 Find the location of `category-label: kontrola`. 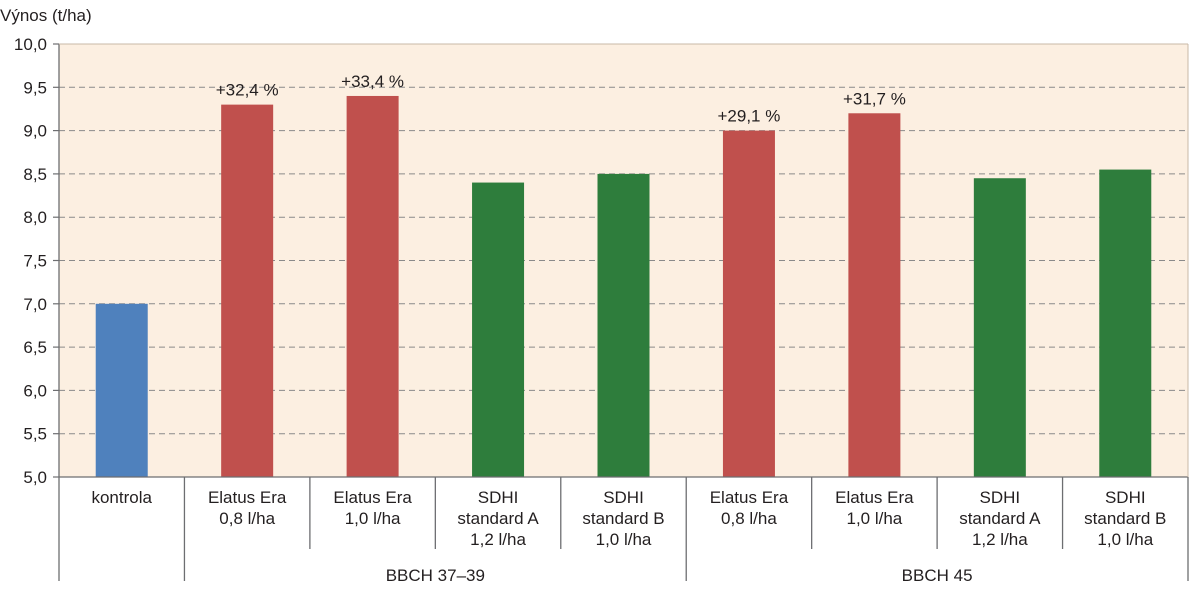

category-label: kontrola is located at coordinates (121, 497).